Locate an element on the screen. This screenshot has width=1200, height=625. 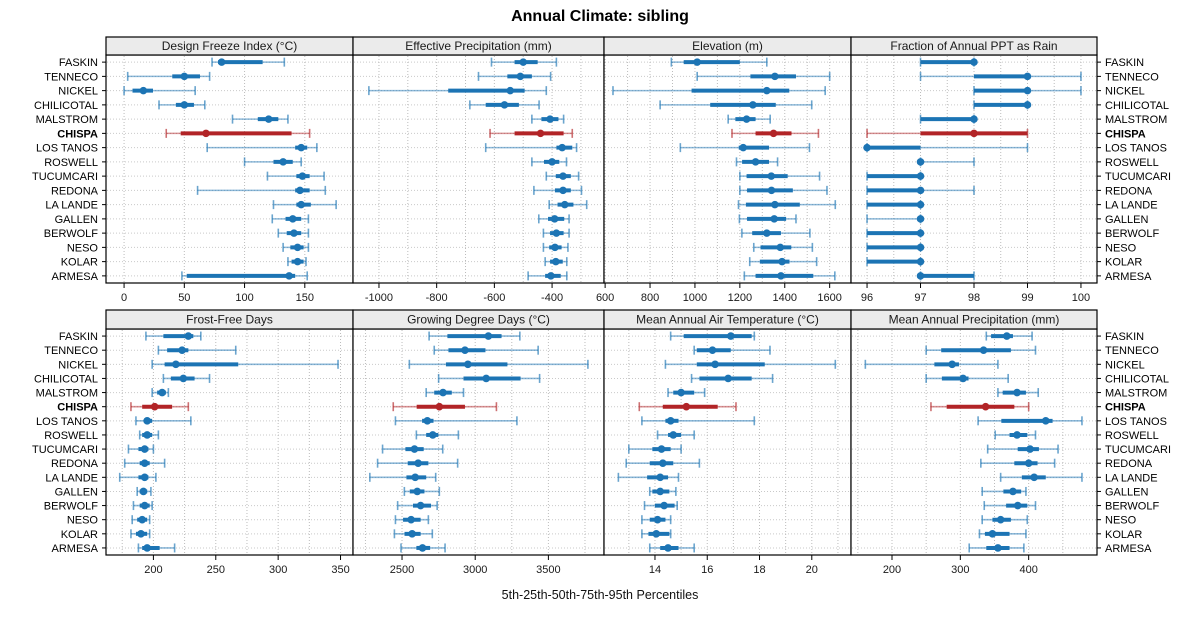
station-label: CHISPA is located at coordinates (77, 408).